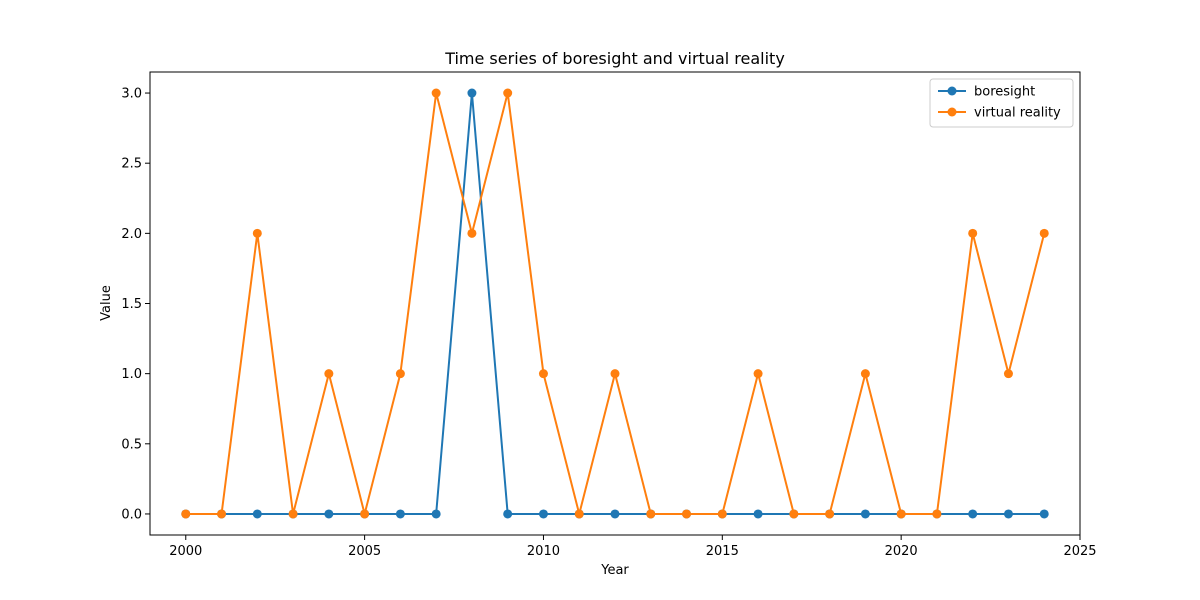  What do you see at coordinates (543, 551) in the screenshot?
I see `x-tick-label: 2010` at bounding box center [543, 551].